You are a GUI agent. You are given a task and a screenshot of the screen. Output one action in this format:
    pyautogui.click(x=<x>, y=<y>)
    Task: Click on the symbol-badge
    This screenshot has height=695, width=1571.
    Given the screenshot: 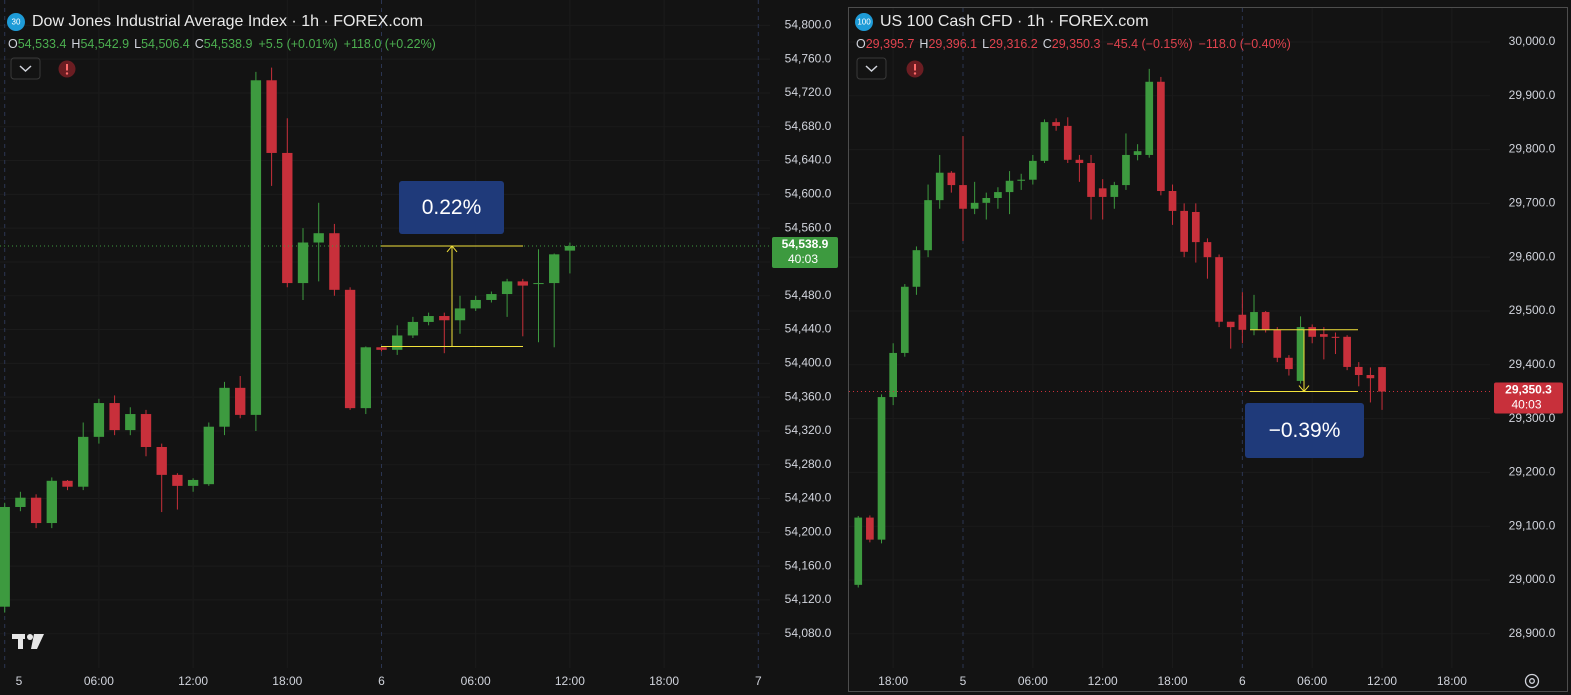 What is the action you would take?
    pyautogui.click(x=864, y=22)
    